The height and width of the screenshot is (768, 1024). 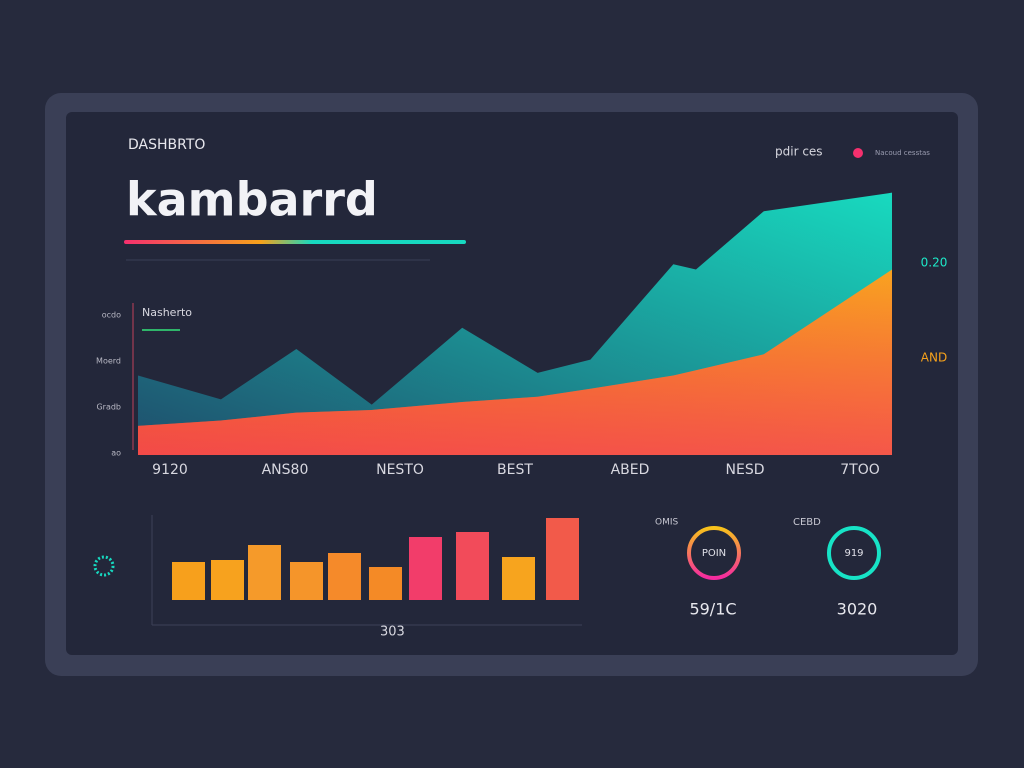 What do you see at coordinates (108, 361) in the screenshot?
I see `y-label: Moerd` at bounding box center [108, 361].